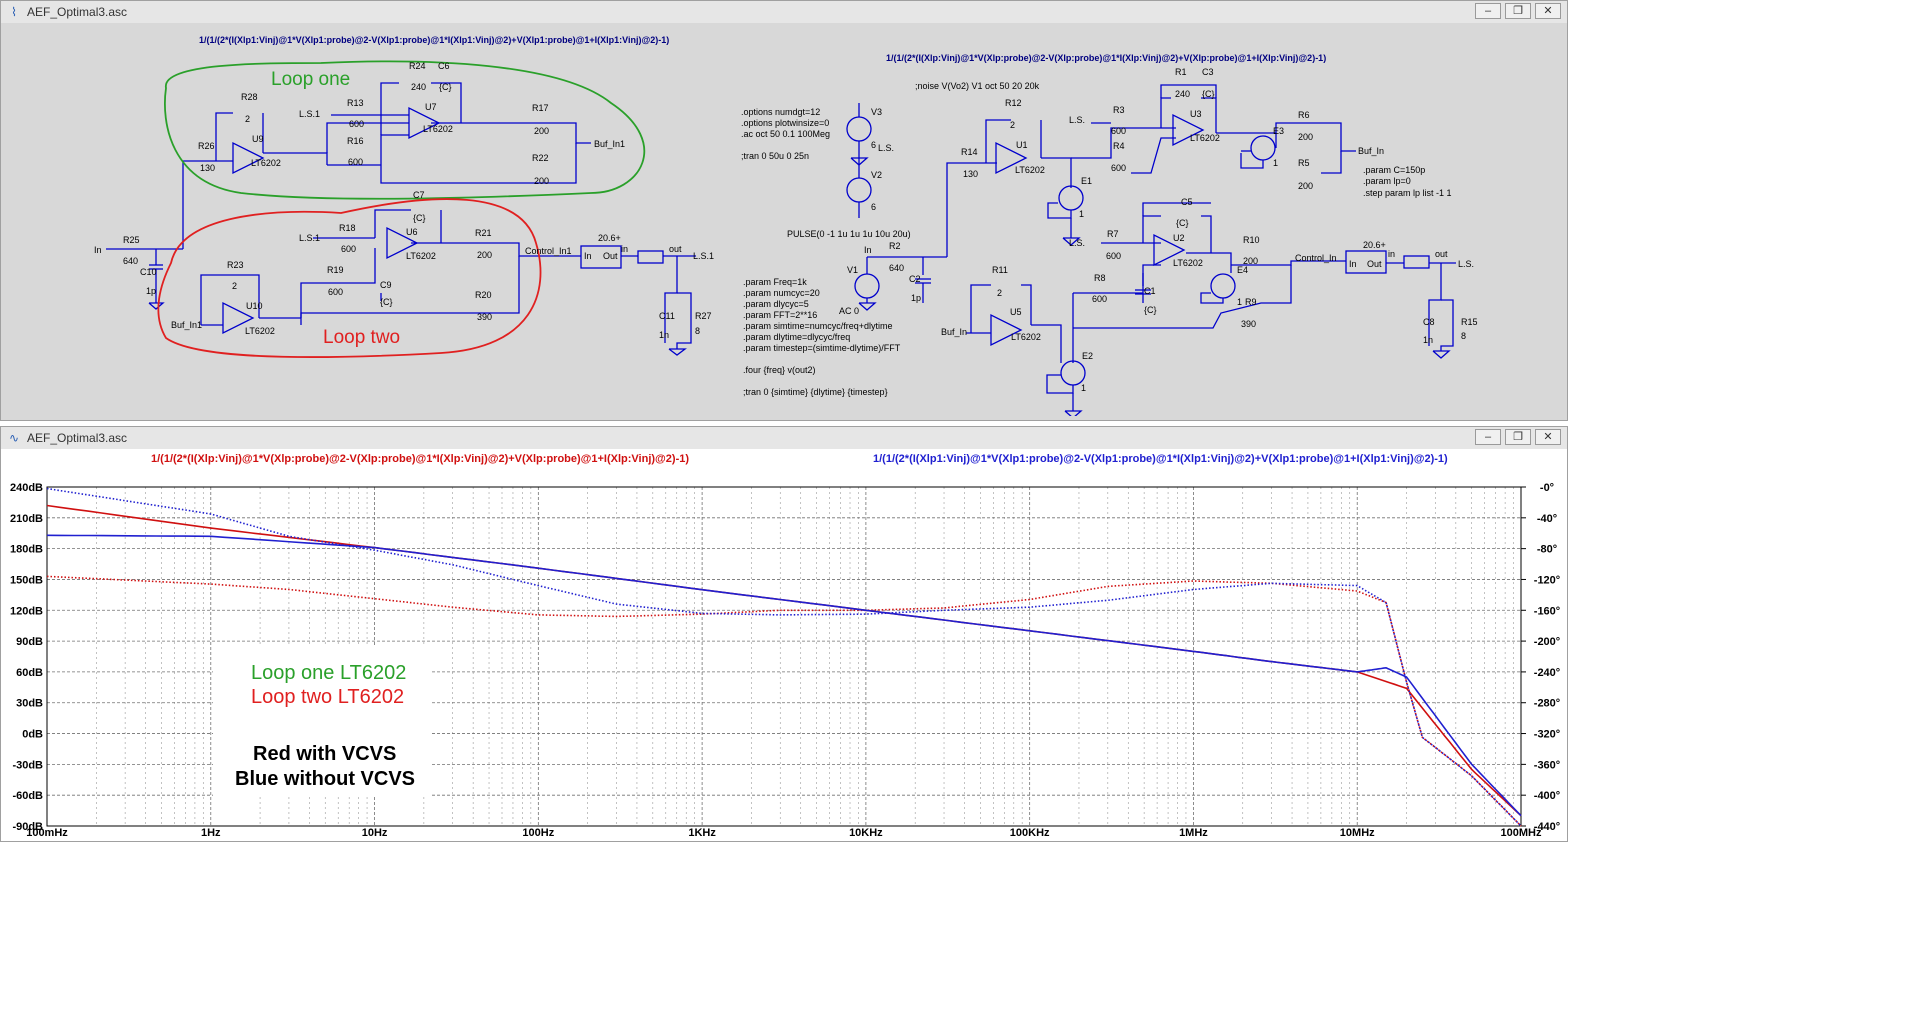  Describe the element at coordinates (26, 519) in the screenshot. I see `y-tick-label-left: 210dB` at that location.